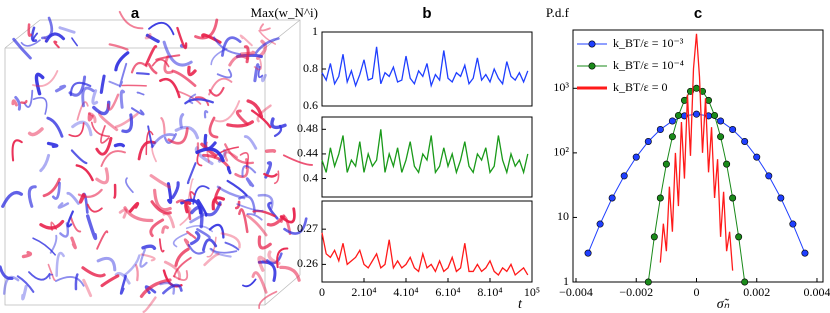 The image size is (830, 313). Describe the element at coordinates (636, 292) in the screenshot. I see `x-tick-label: −0.002` at that location.